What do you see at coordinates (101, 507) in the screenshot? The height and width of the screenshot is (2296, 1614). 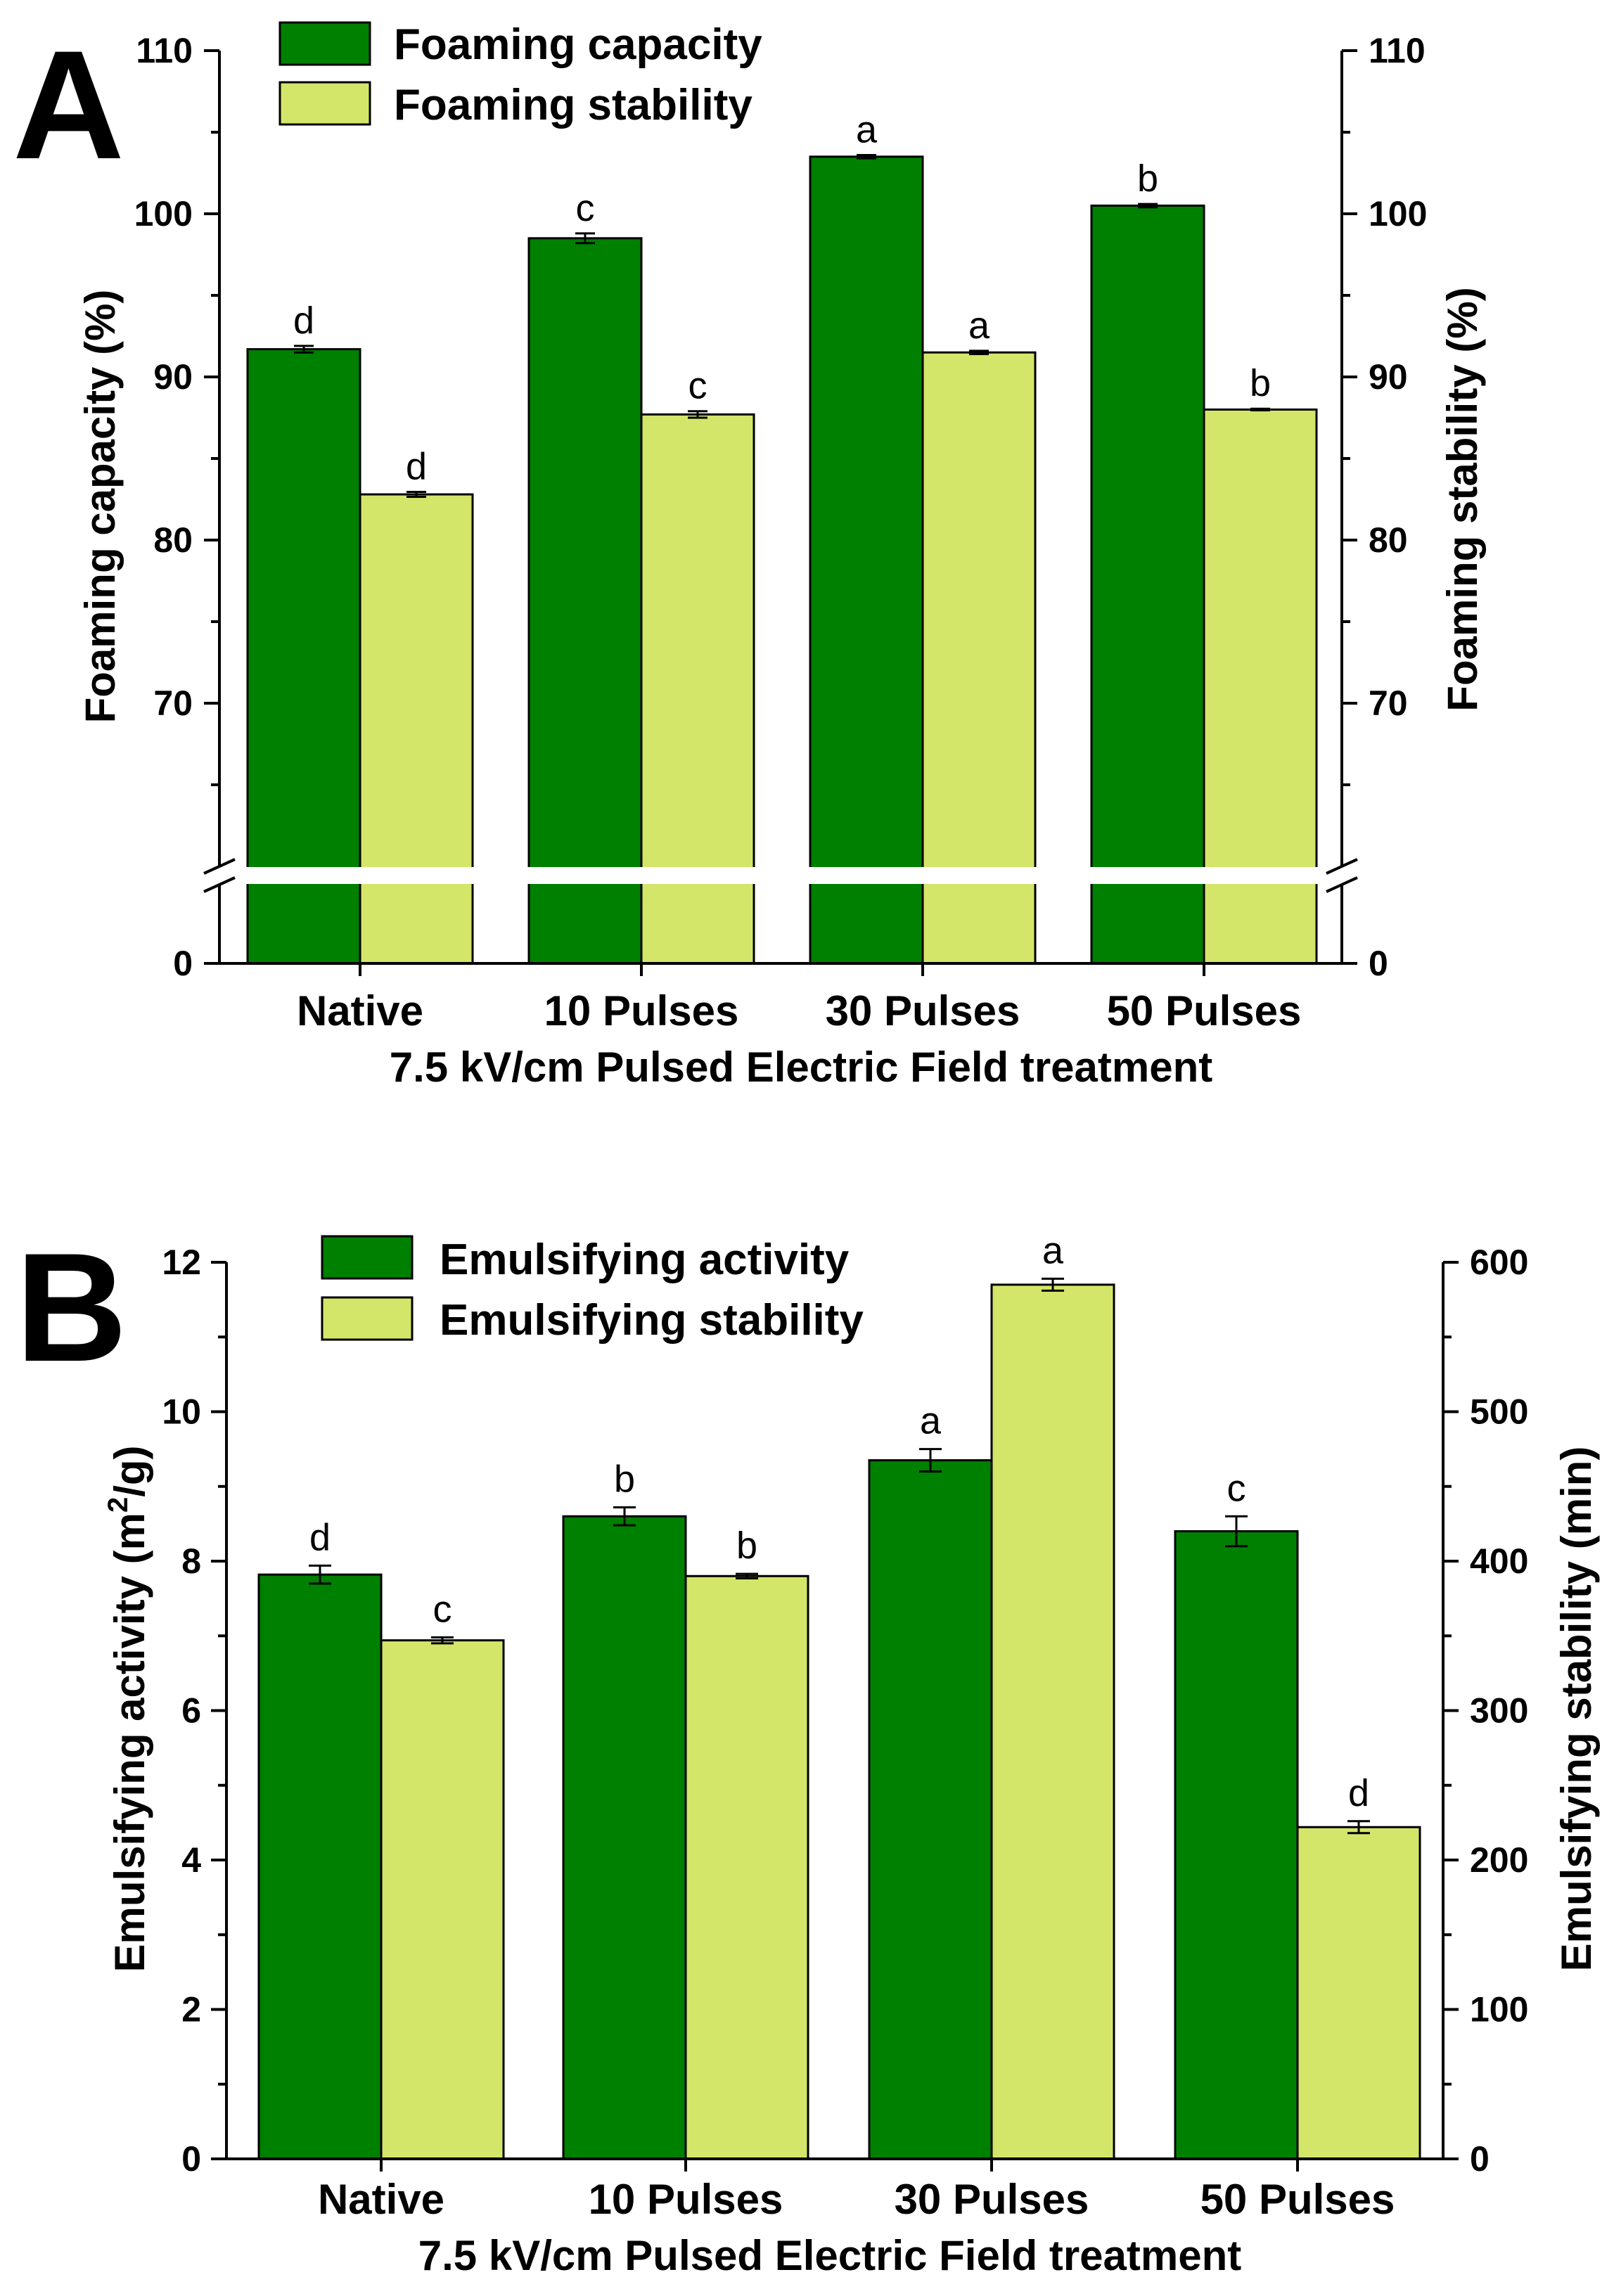 I see `panel-a-left-axis-title: Foaming capacity (%)` at bounding box center [101, 507].